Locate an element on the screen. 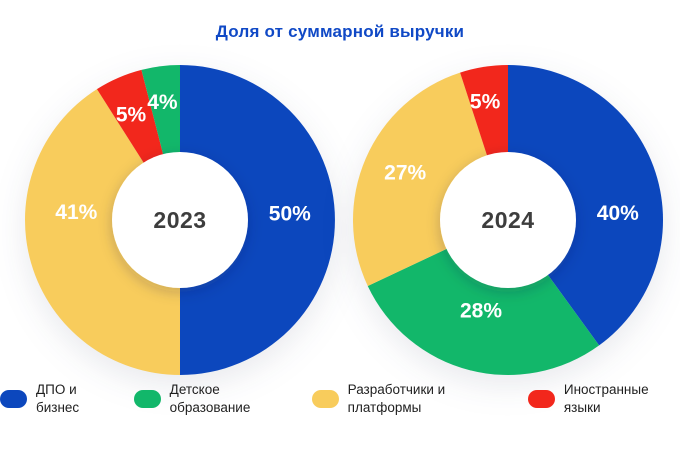 The height and width of the screenshot is (453, 680). pie-slice-blue is located at coordinates (586, 205).